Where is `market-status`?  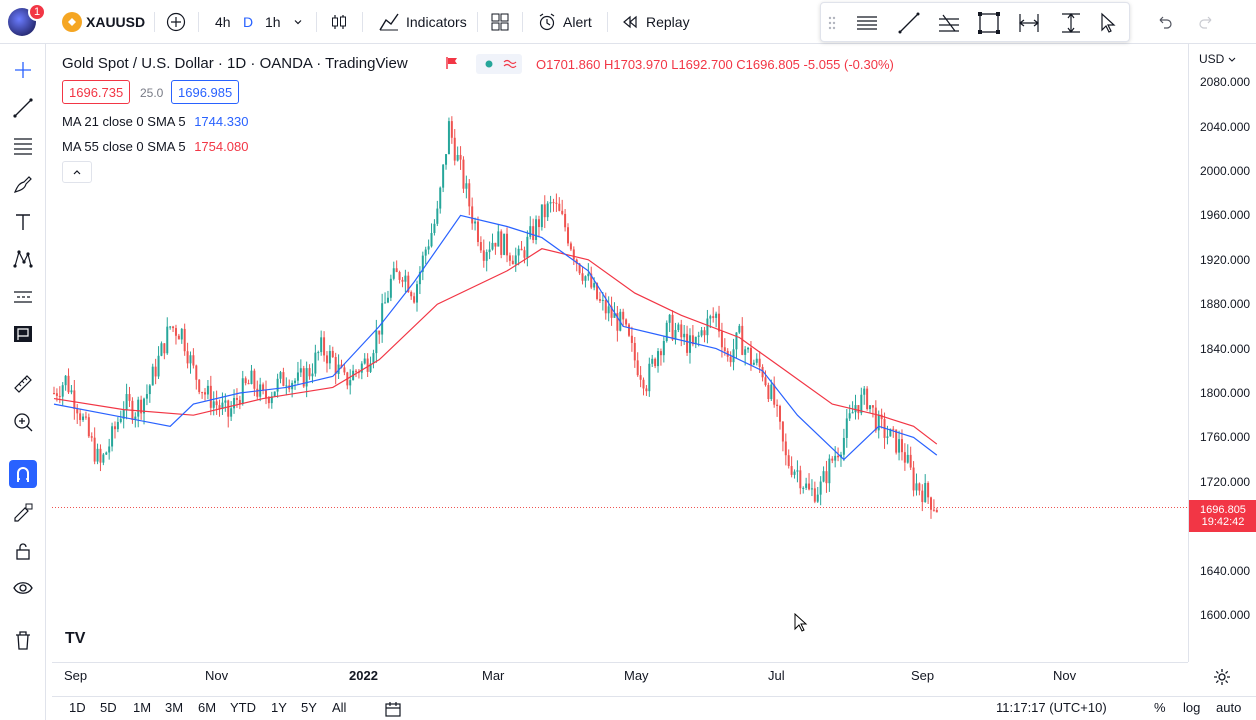 market-status is located at coordinates (499, 64).